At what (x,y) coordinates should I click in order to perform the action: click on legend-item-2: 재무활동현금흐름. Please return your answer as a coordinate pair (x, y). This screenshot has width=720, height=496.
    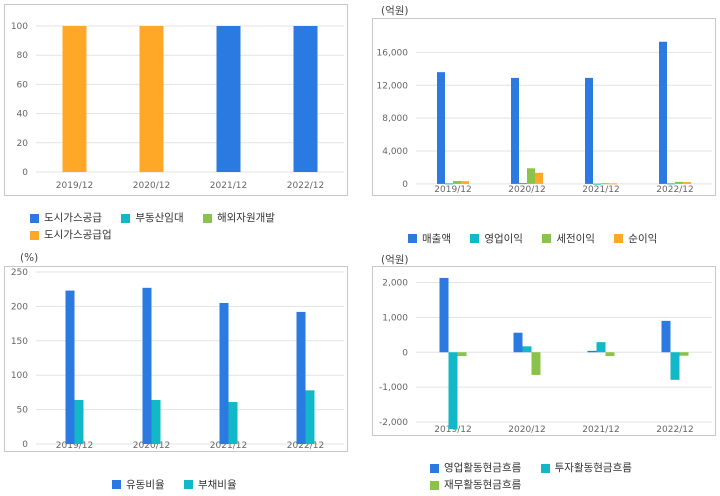
    Looking at the image, I should click on (475, 485).